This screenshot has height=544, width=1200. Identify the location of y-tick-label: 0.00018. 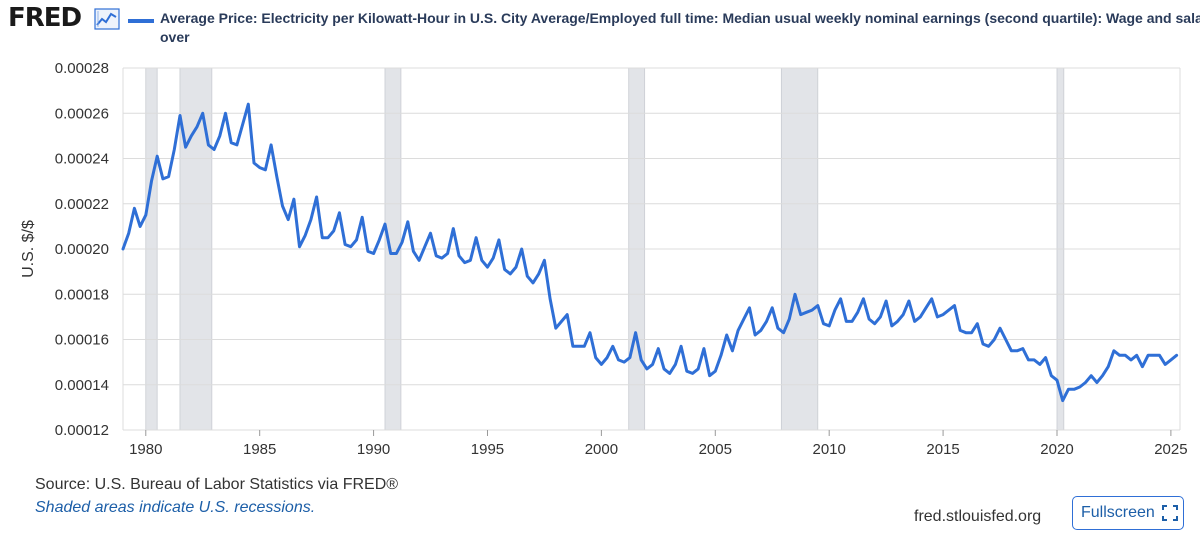
(82, 294).